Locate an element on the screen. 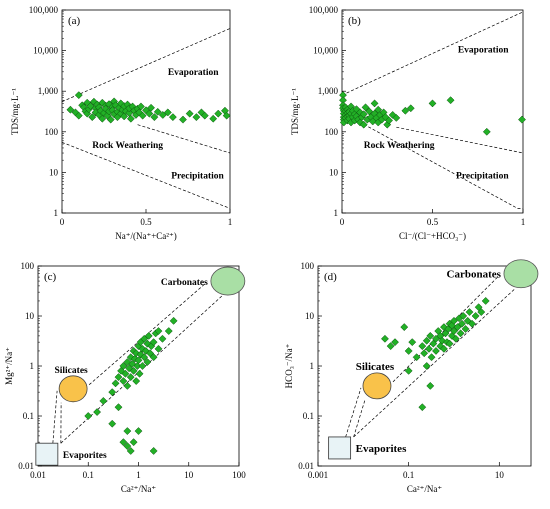 This screenshot has width=550, height=509. x-tick-label: 0.1 is located at coordinates (88, 475).